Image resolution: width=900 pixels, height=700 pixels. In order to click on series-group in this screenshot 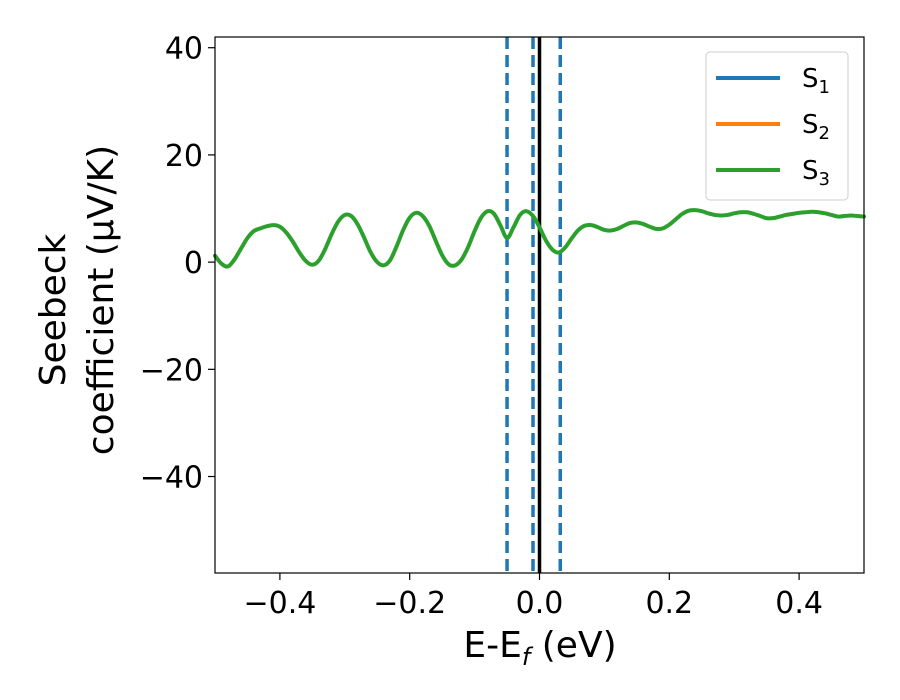, I will do `click(539, 238)`.